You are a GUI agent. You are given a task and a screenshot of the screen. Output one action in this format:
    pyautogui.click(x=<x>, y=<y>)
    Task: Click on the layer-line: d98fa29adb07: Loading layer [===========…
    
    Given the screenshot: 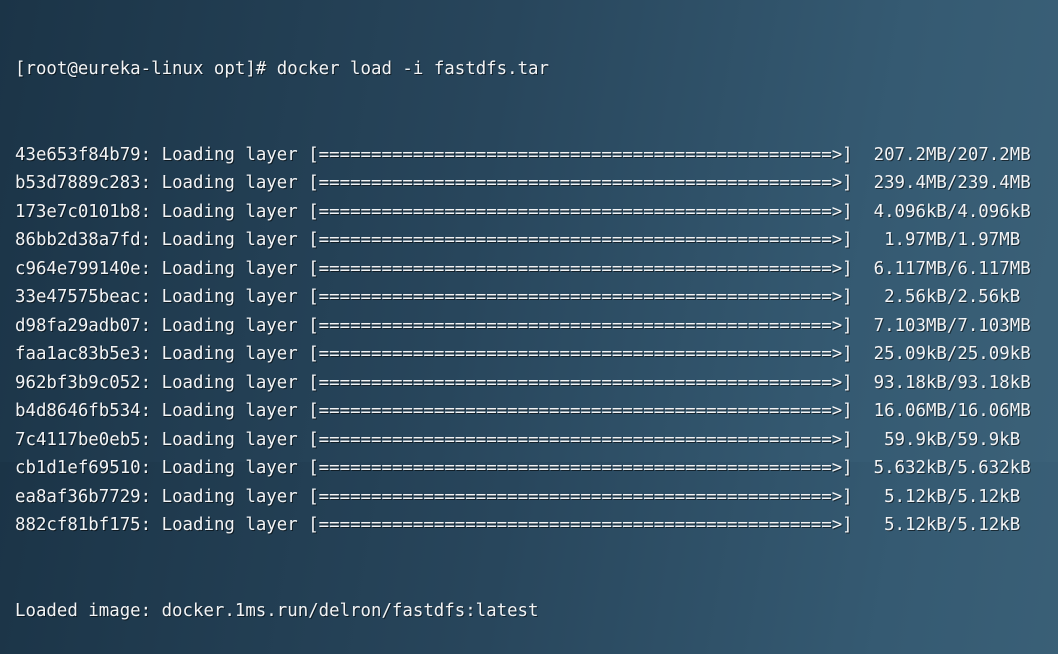 What is the action you would take?
    pyautogui.click(x=523, y=325)
    